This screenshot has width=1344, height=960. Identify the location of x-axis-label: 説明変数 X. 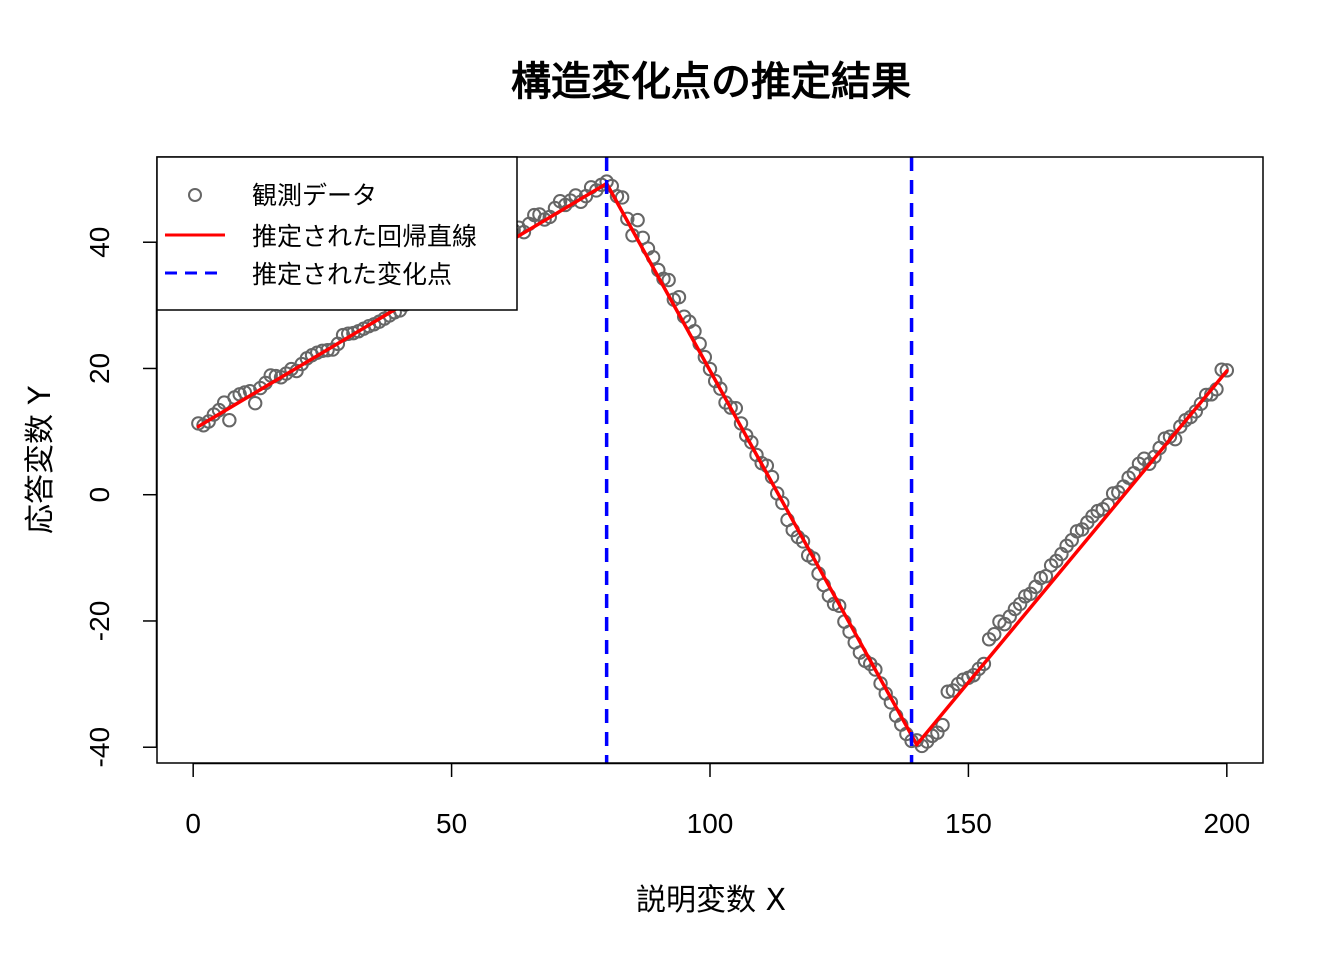
(711, 900).